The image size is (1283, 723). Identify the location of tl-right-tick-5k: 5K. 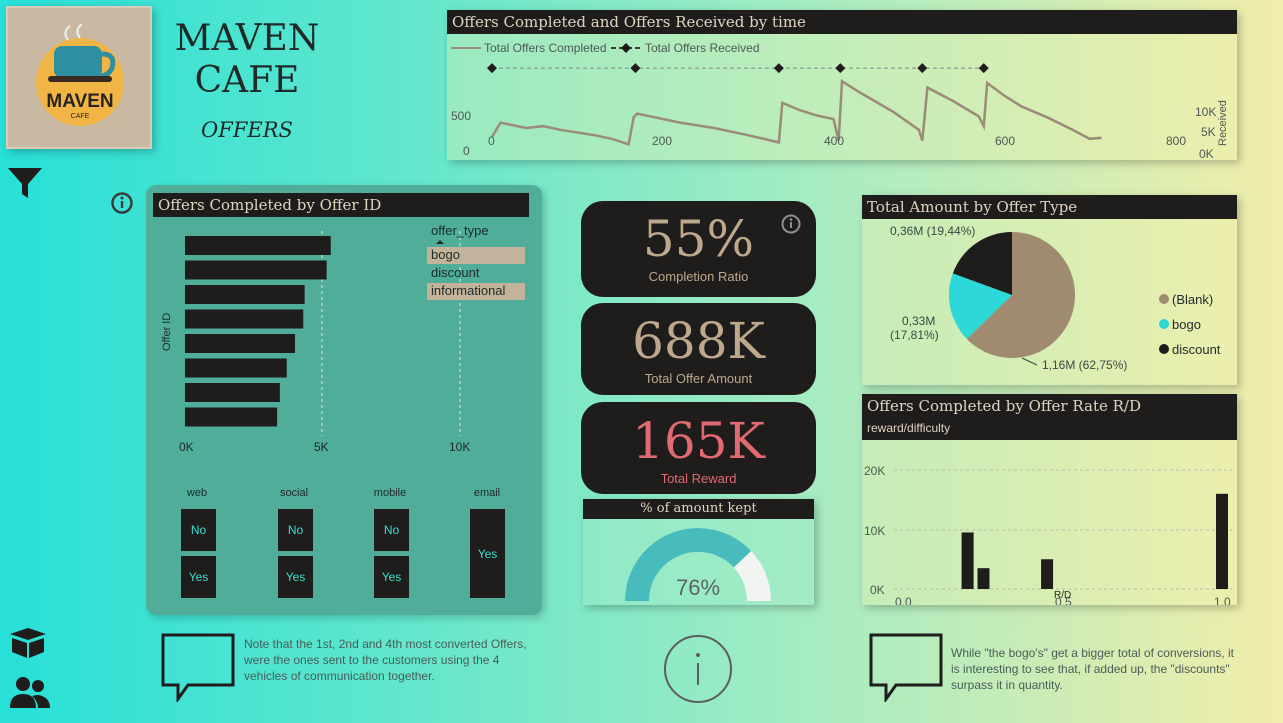
(1208, 132).